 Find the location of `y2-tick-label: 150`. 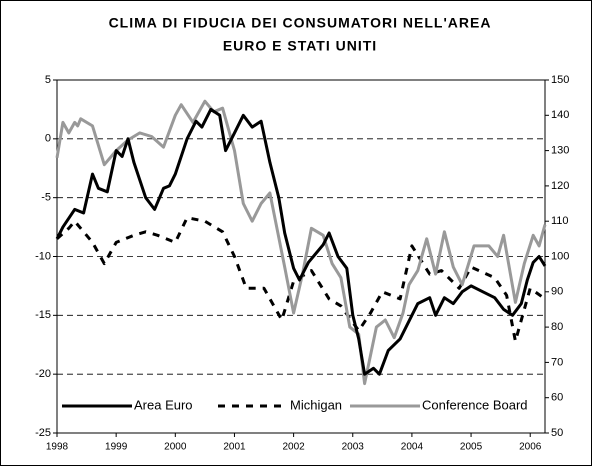

y2-tick-label: 150 is located at coordinates (560, 80).